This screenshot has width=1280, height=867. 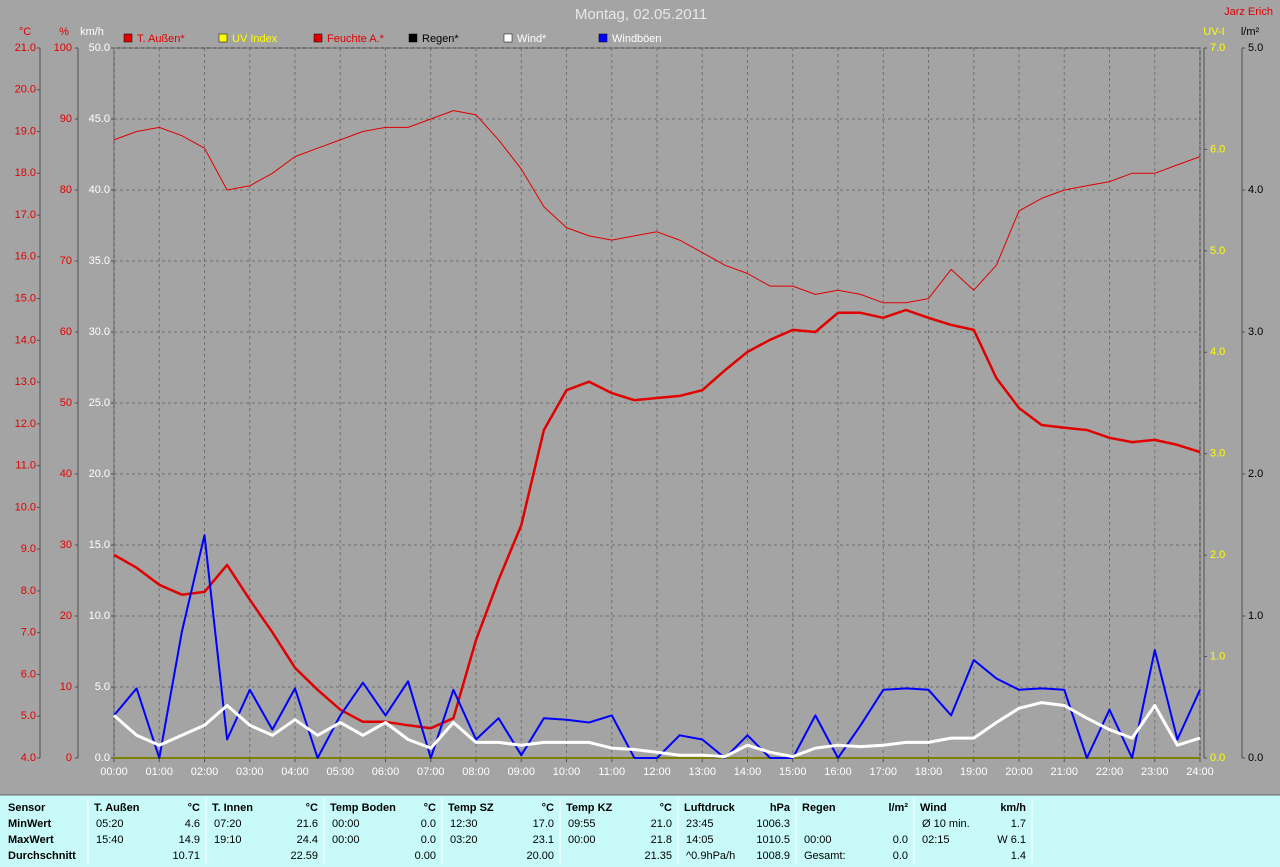 I want to click on x-tick-label: 10:00, so click(x=567, y=772).